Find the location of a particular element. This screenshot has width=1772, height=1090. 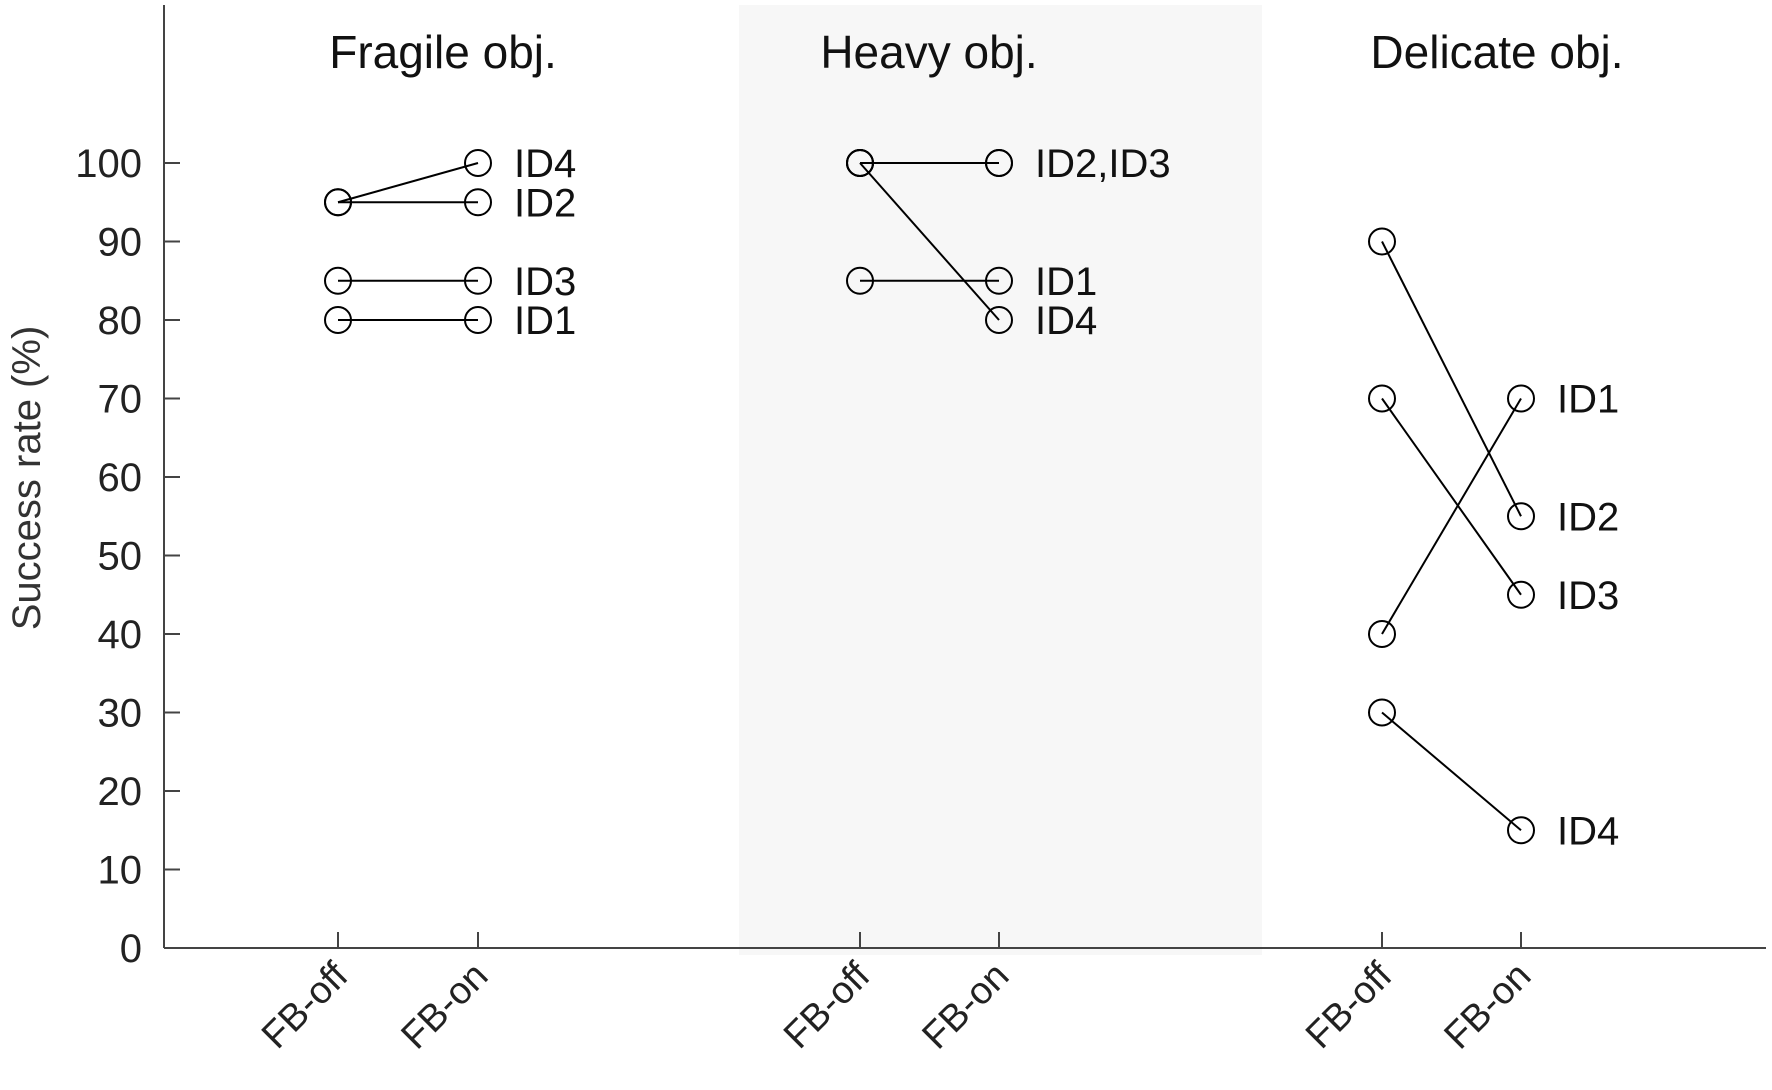

y-axis-ticks: 0 10 20 30 40 50 60 70 80 90 100 is located at coordinates (127, 556).